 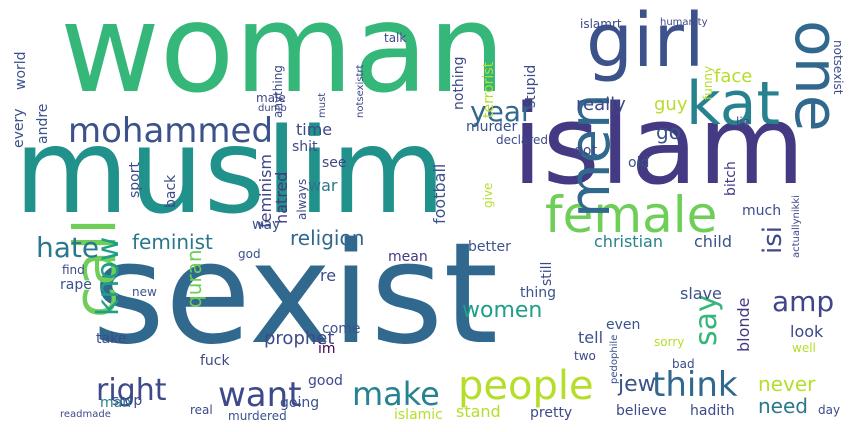 What do you see at coordinates (807, 331) in the screenshot?
I see `word-look: look` at bounding box center [807, 331].